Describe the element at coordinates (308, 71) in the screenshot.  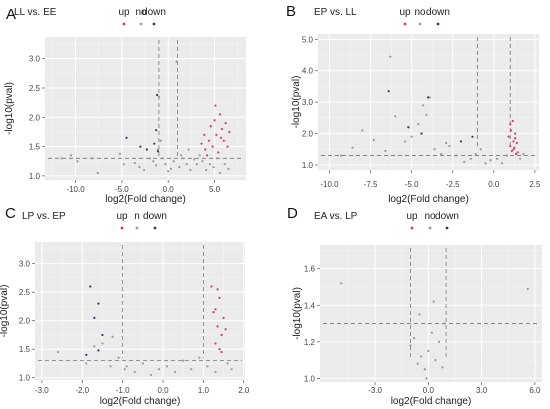
I see `y-tick-label: 4.0` at that location.